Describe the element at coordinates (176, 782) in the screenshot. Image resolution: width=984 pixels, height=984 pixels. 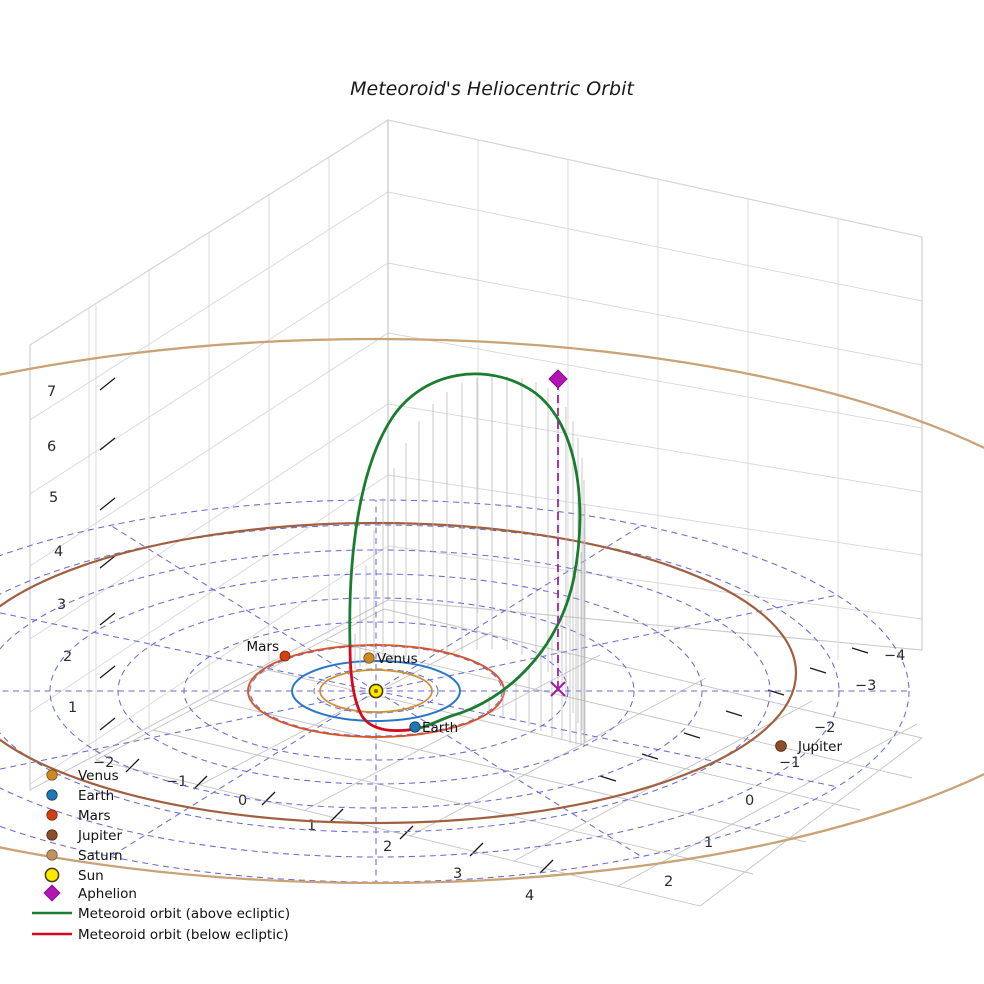
I see `x-tick-m1: −1` at that location.